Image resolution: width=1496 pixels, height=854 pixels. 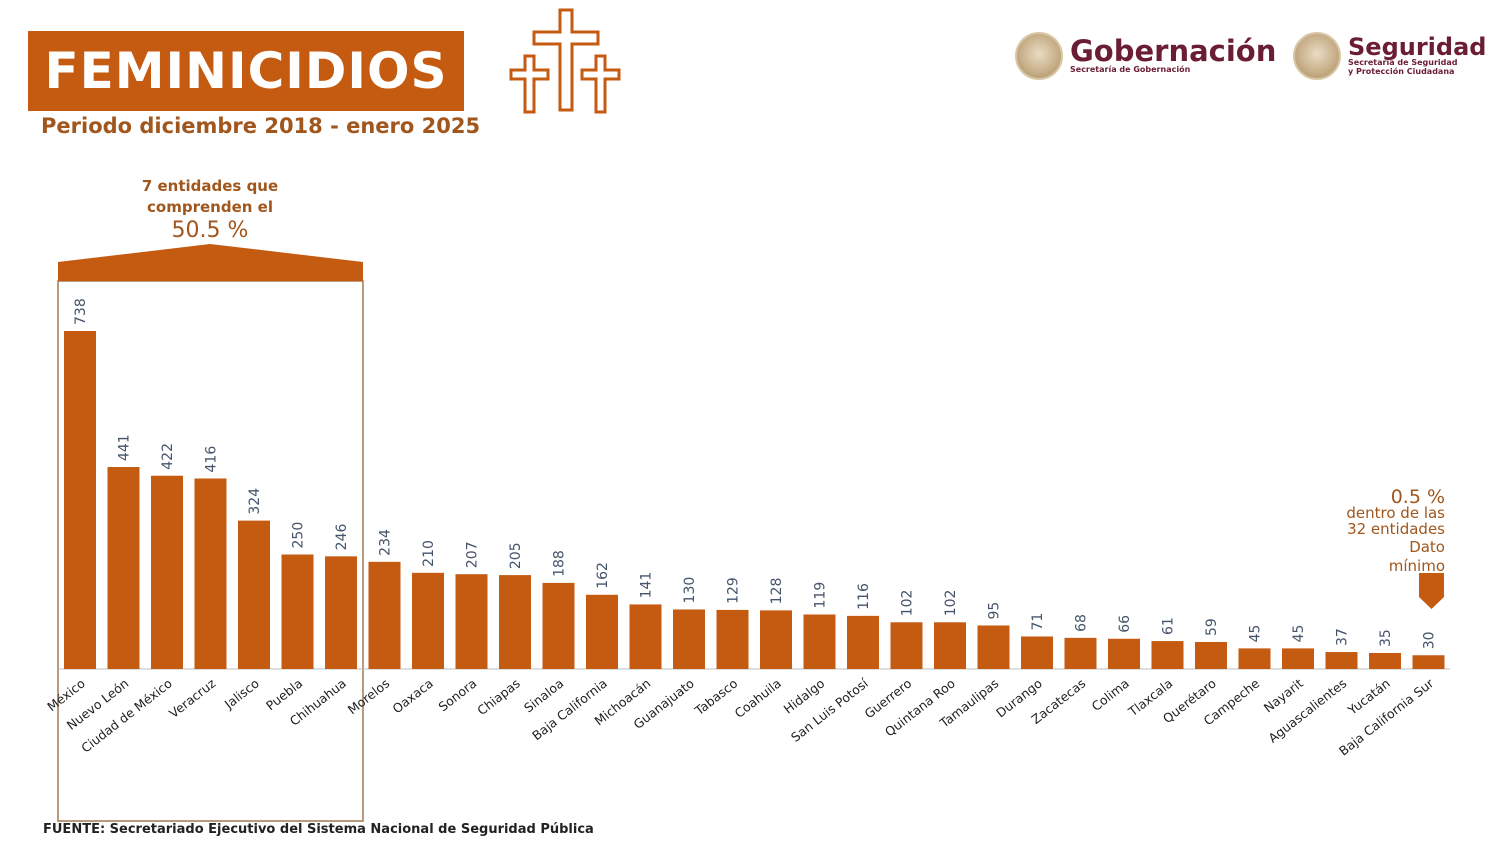 What do you see at coordinates (210, 230) in the screenshot?
I see `group-annotation-pct: 50.5 %` at bounding box center [210, 230].